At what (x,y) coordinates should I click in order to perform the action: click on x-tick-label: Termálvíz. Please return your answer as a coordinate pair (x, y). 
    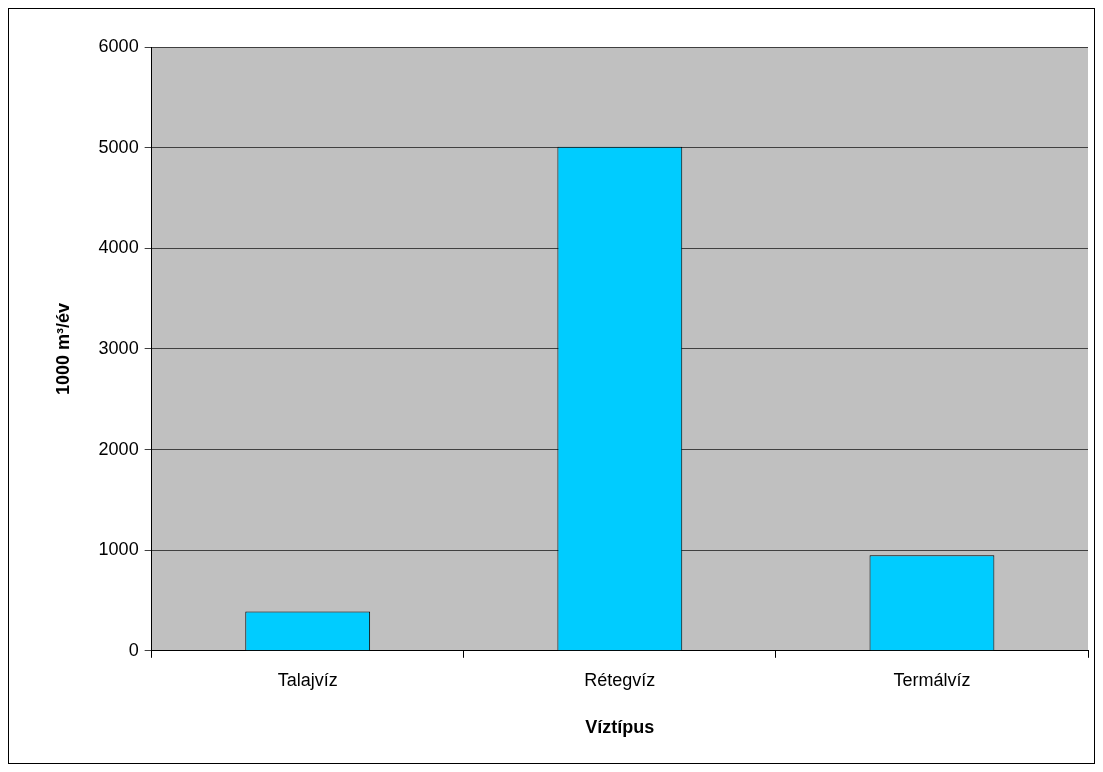
    Looking at the image, I should click on (932, 679).